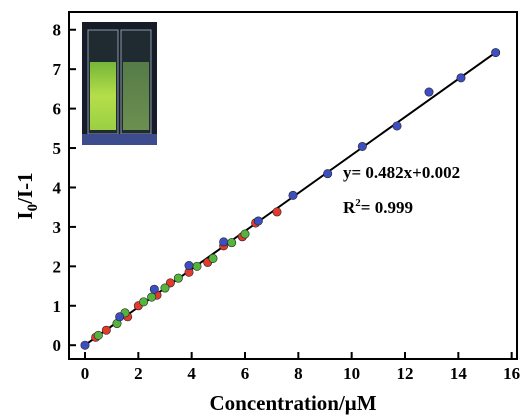 The height and width of the screenshot is (416, 529). I want to click on cuvette-right, so click(136, 96).